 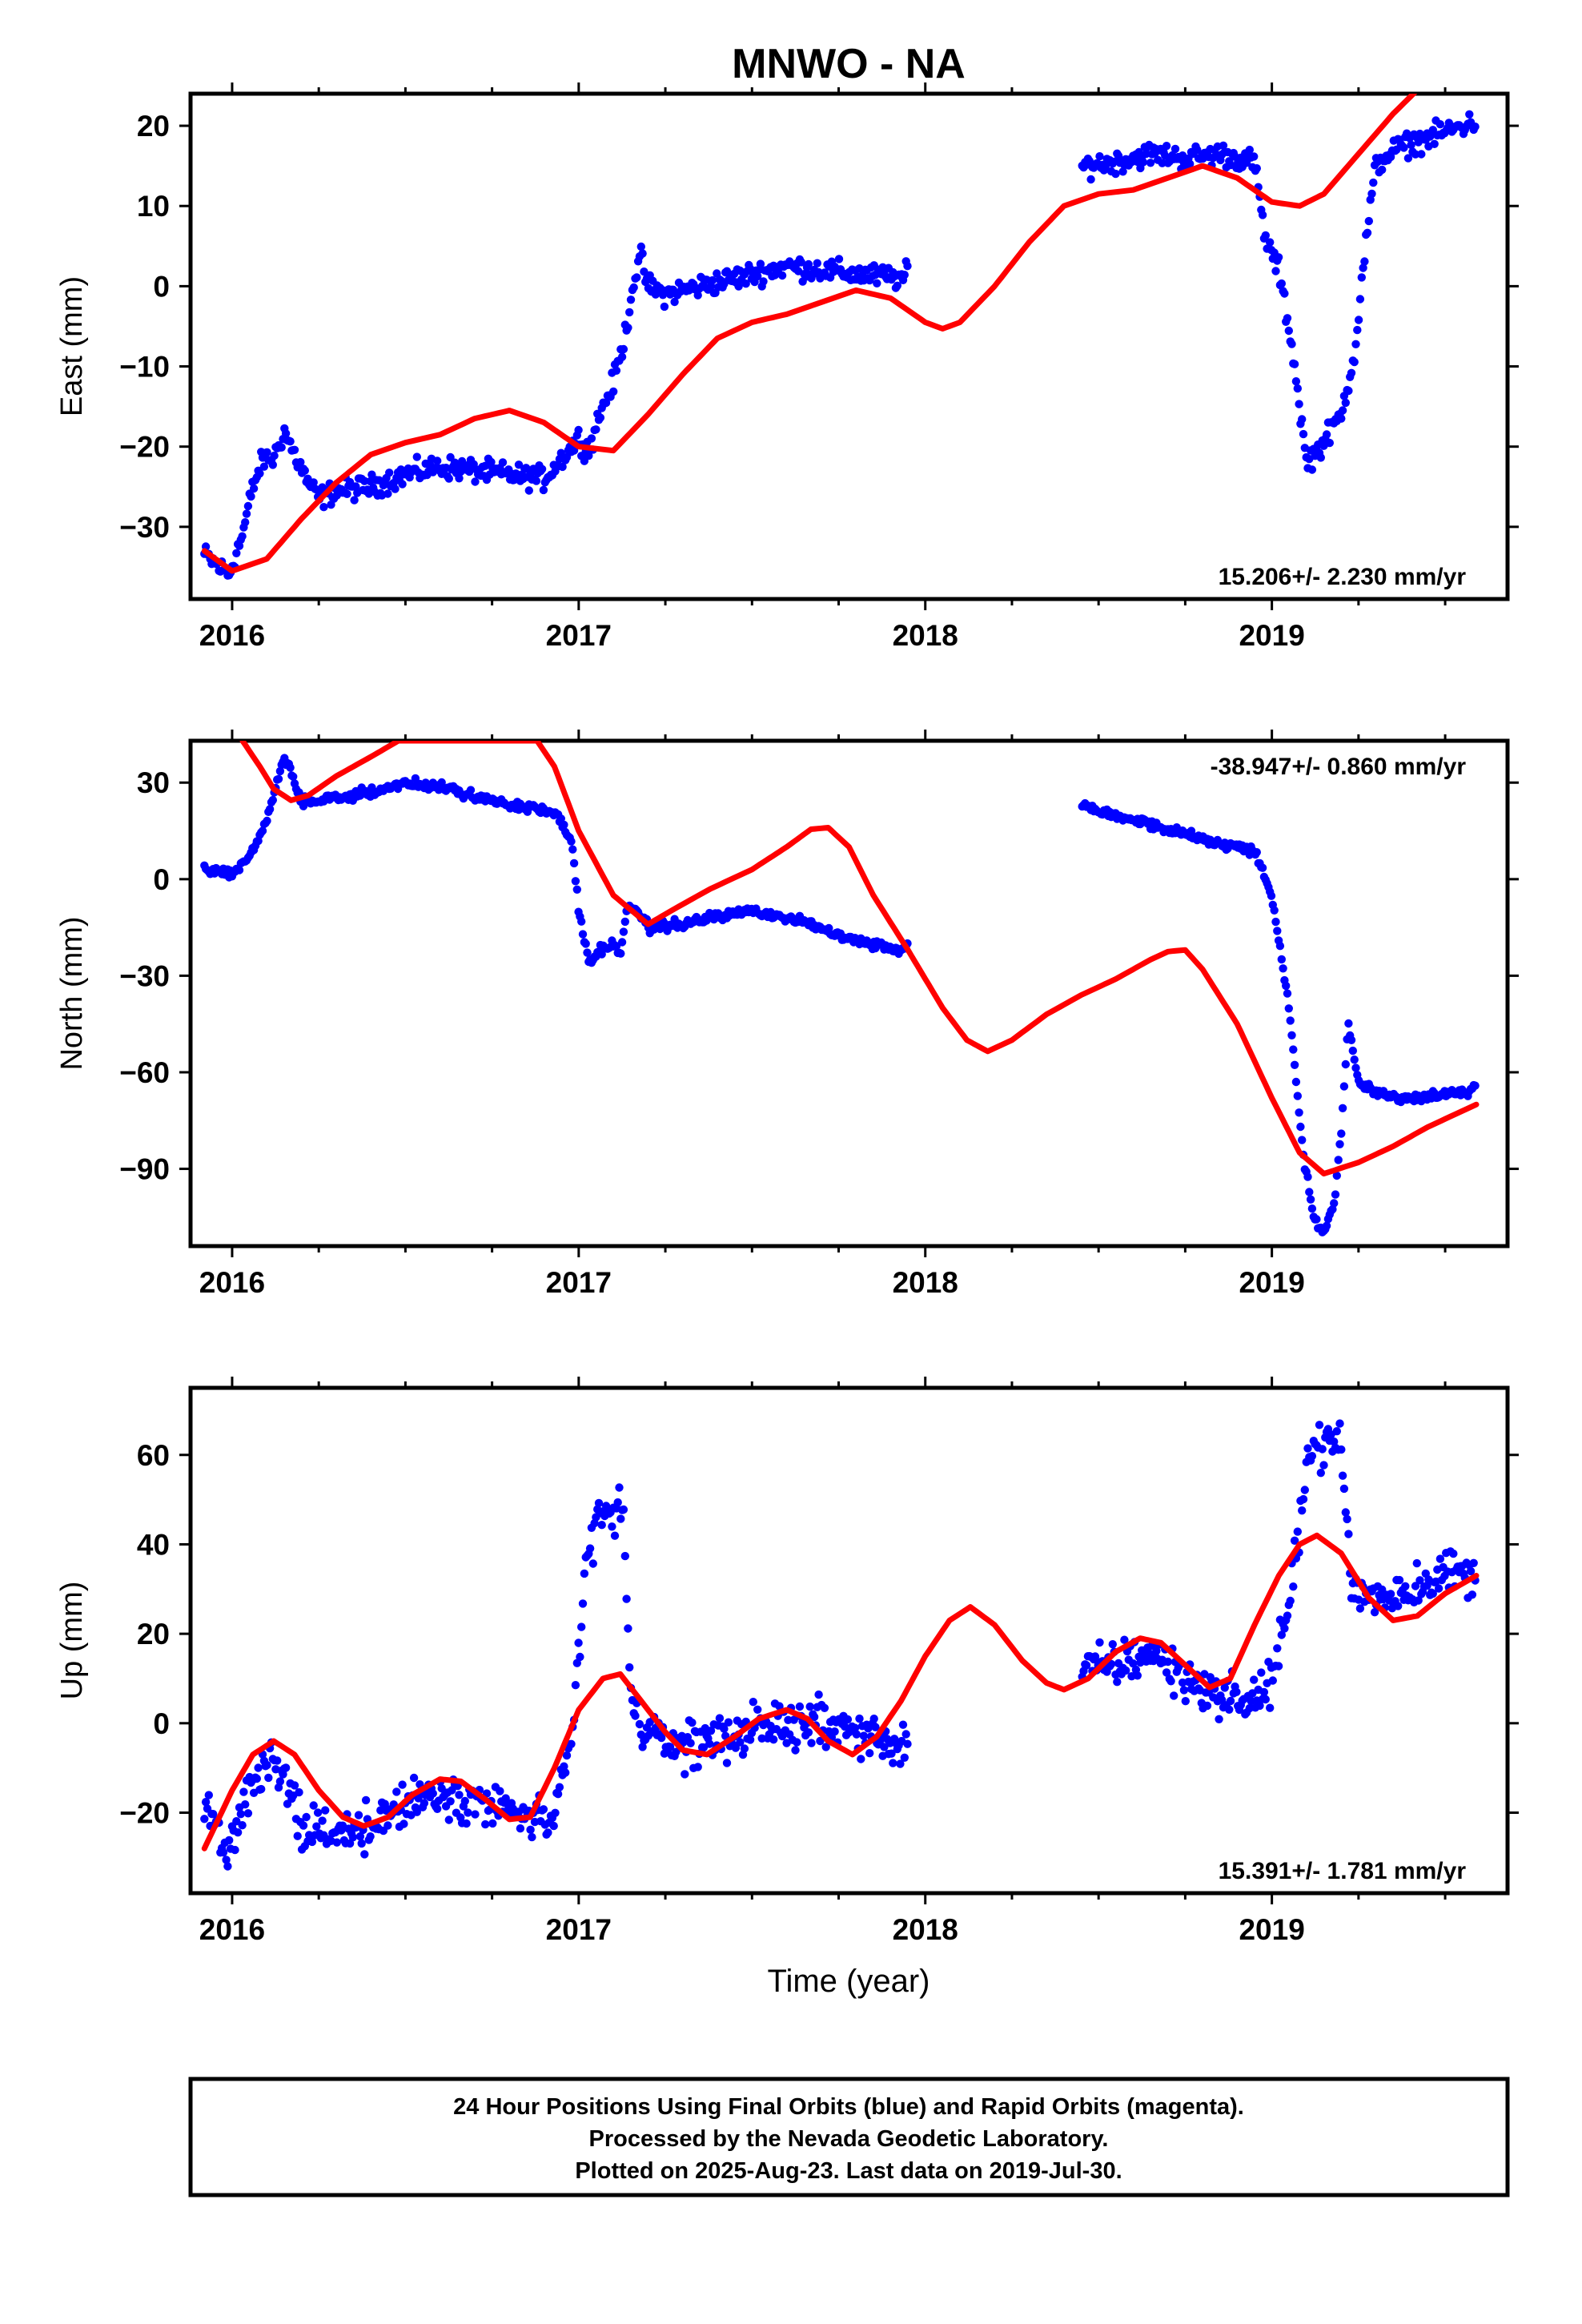 I want to click on north-ytick-label: −90, so click(x=144, y=1169).